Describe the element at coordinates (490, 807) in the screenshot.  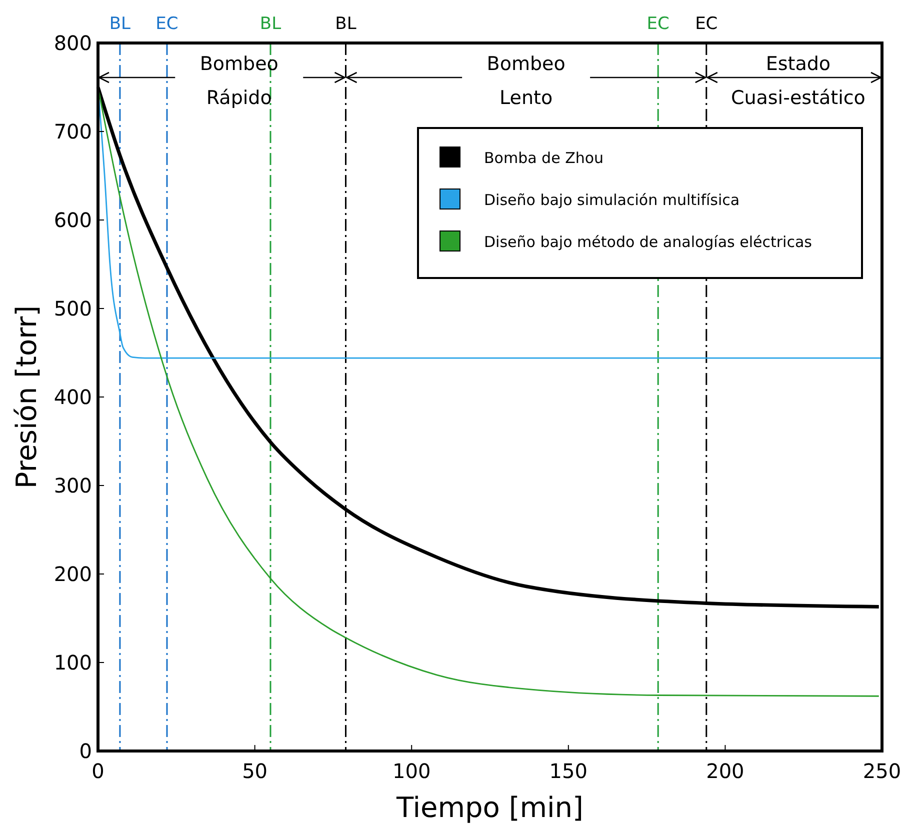
I see `x-axis-title: Tiempo [min]` at that location.